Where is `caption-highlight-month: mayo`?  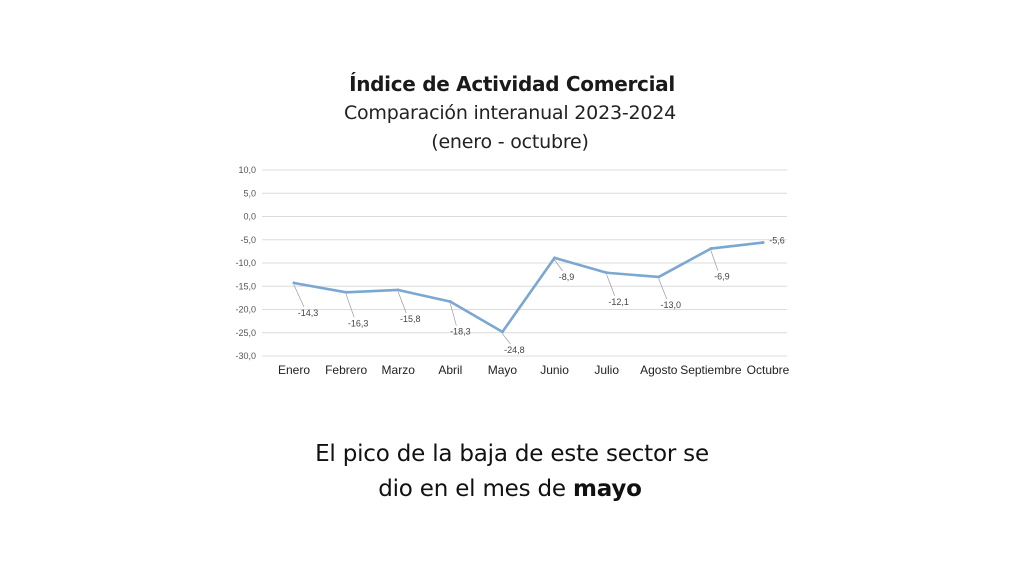
caption-highlight-month: mayo is located at coordinates (607, 489).